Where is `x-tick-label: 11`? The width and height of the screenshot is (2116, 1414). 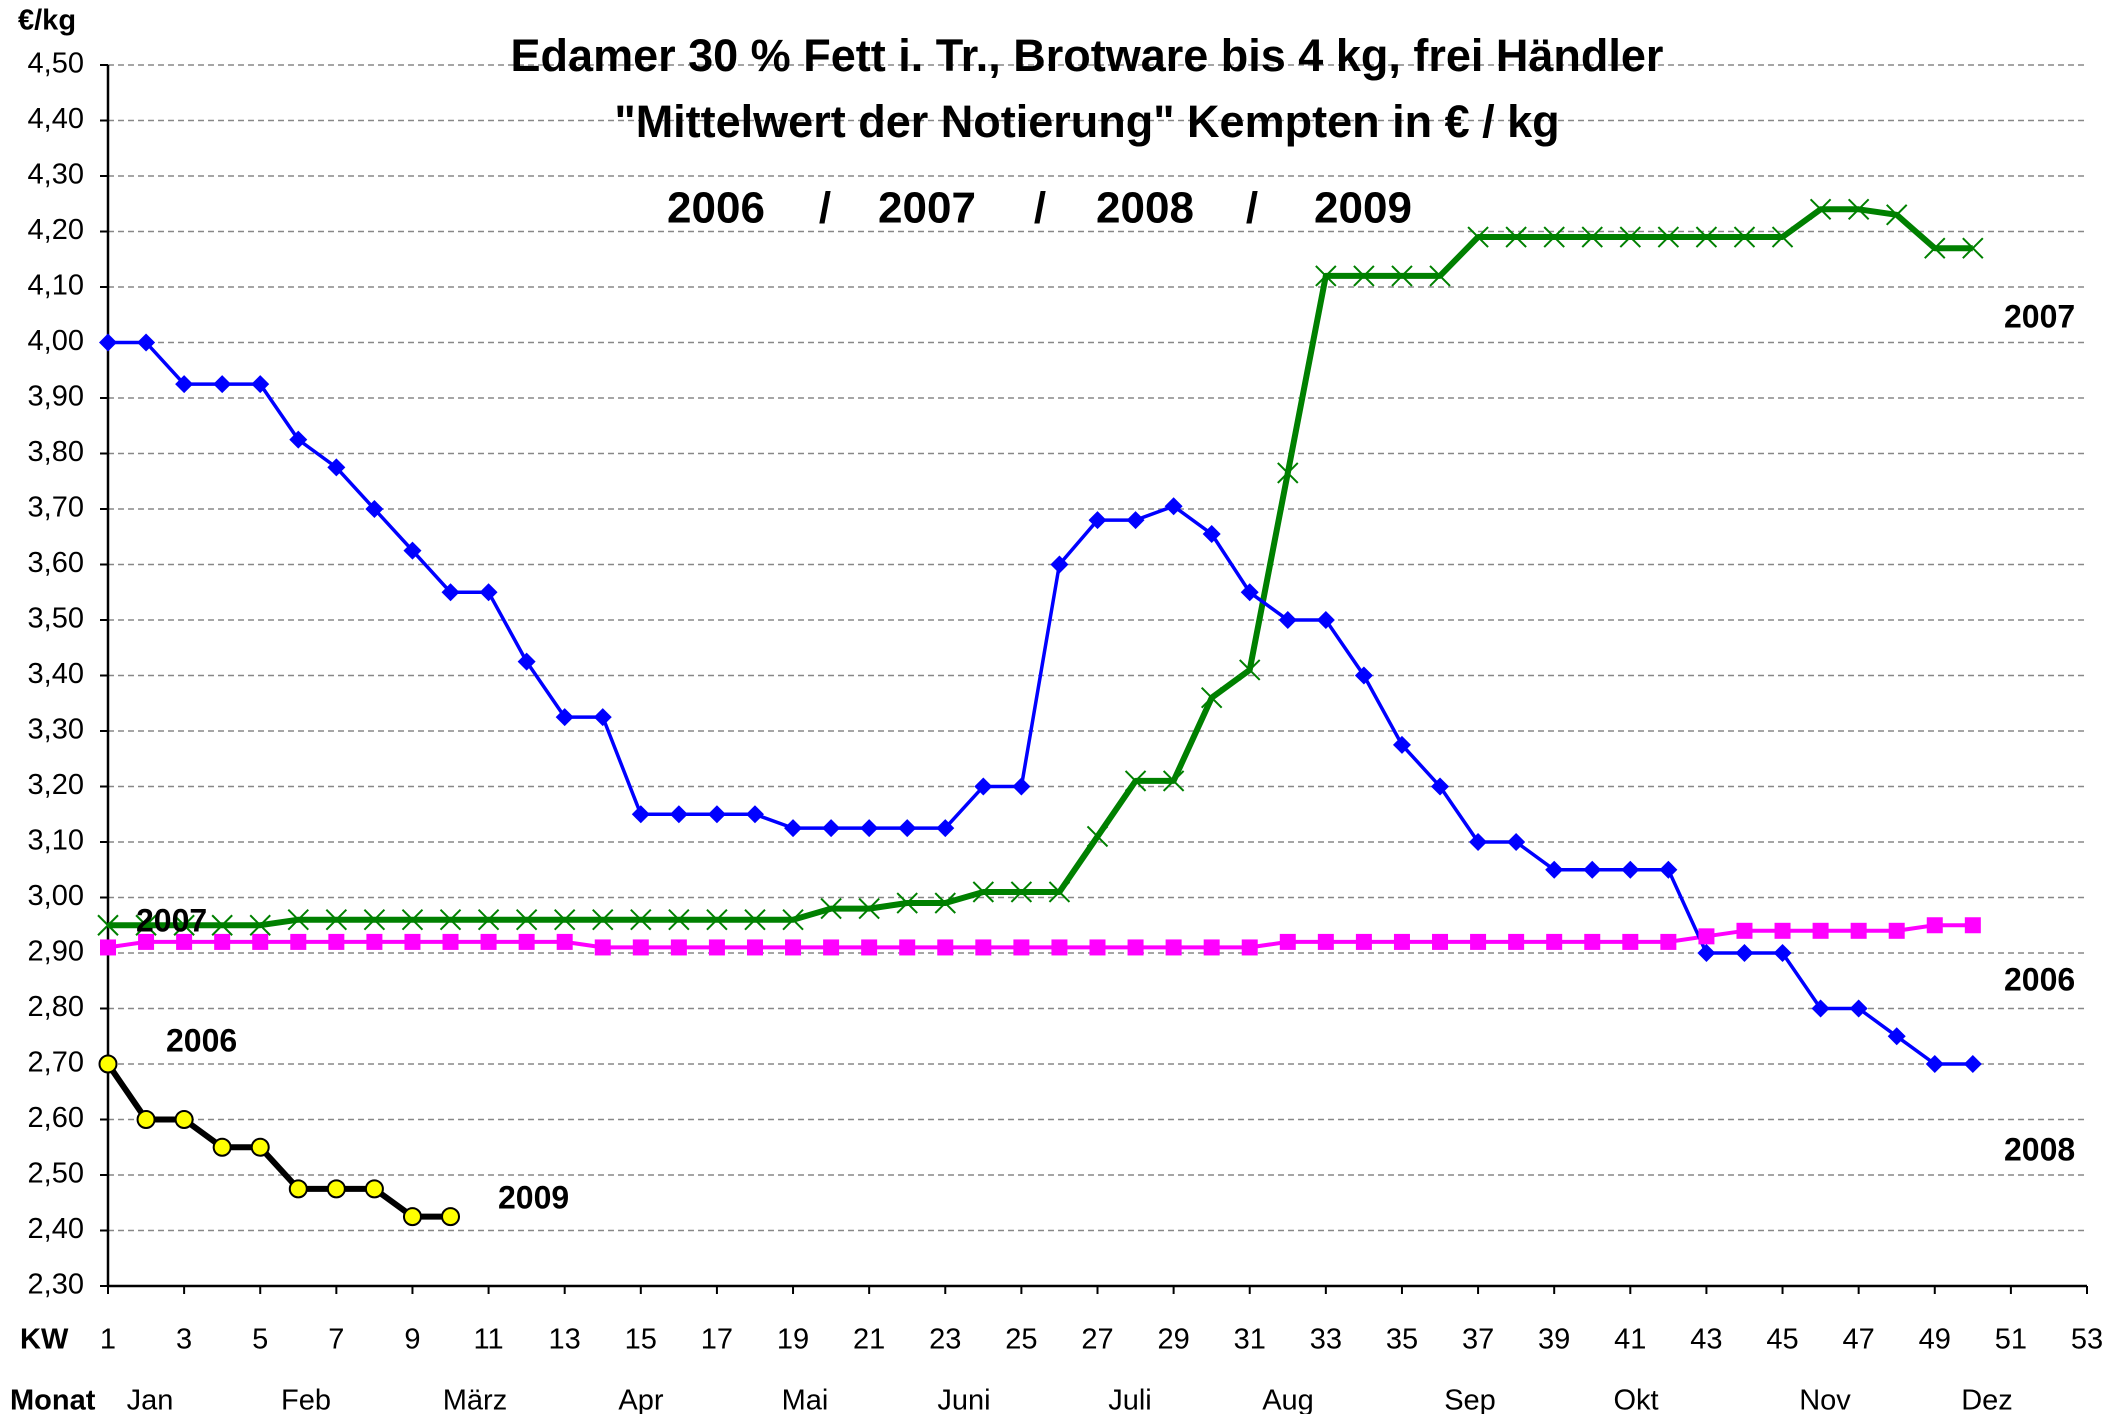 x-tick-label: 11 is located at coordinates (489, 1340).